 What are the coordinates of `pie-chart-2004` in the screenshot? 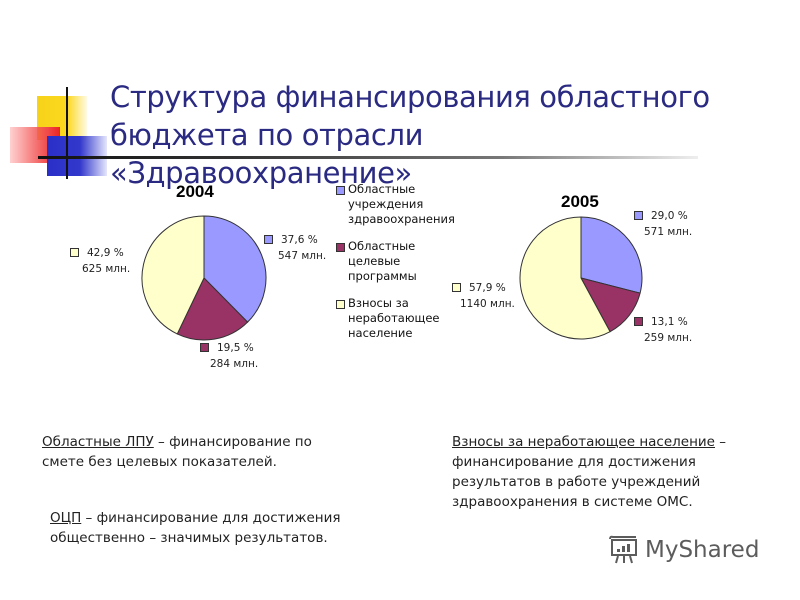 It's located at (204, 278).